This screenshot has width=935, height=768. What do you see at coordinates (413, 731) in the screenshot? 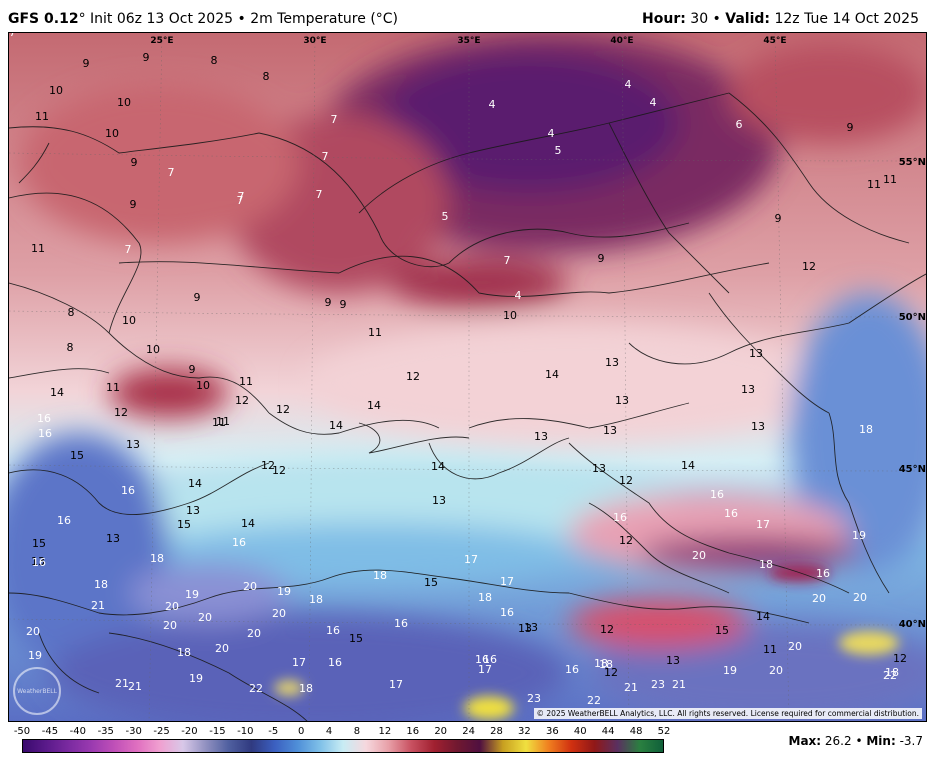
I see `colorbar-tick: 16` at bounding box center [413, 731].